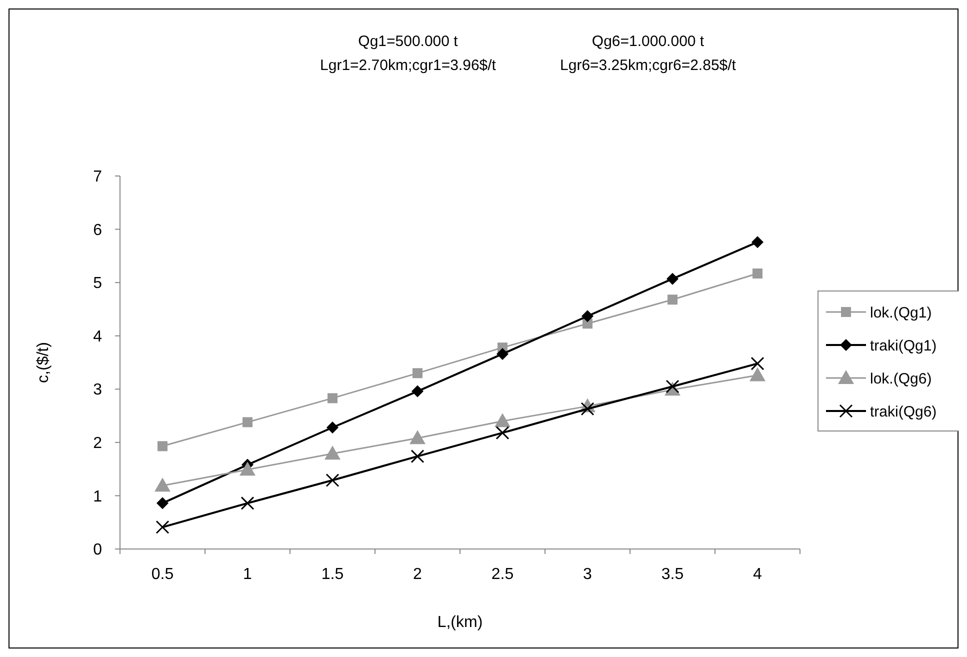 The image size is (967, 657). Describe the element at coordinates (97, 177) in the screenshot. I see `y-tick-label: 7` at that location.